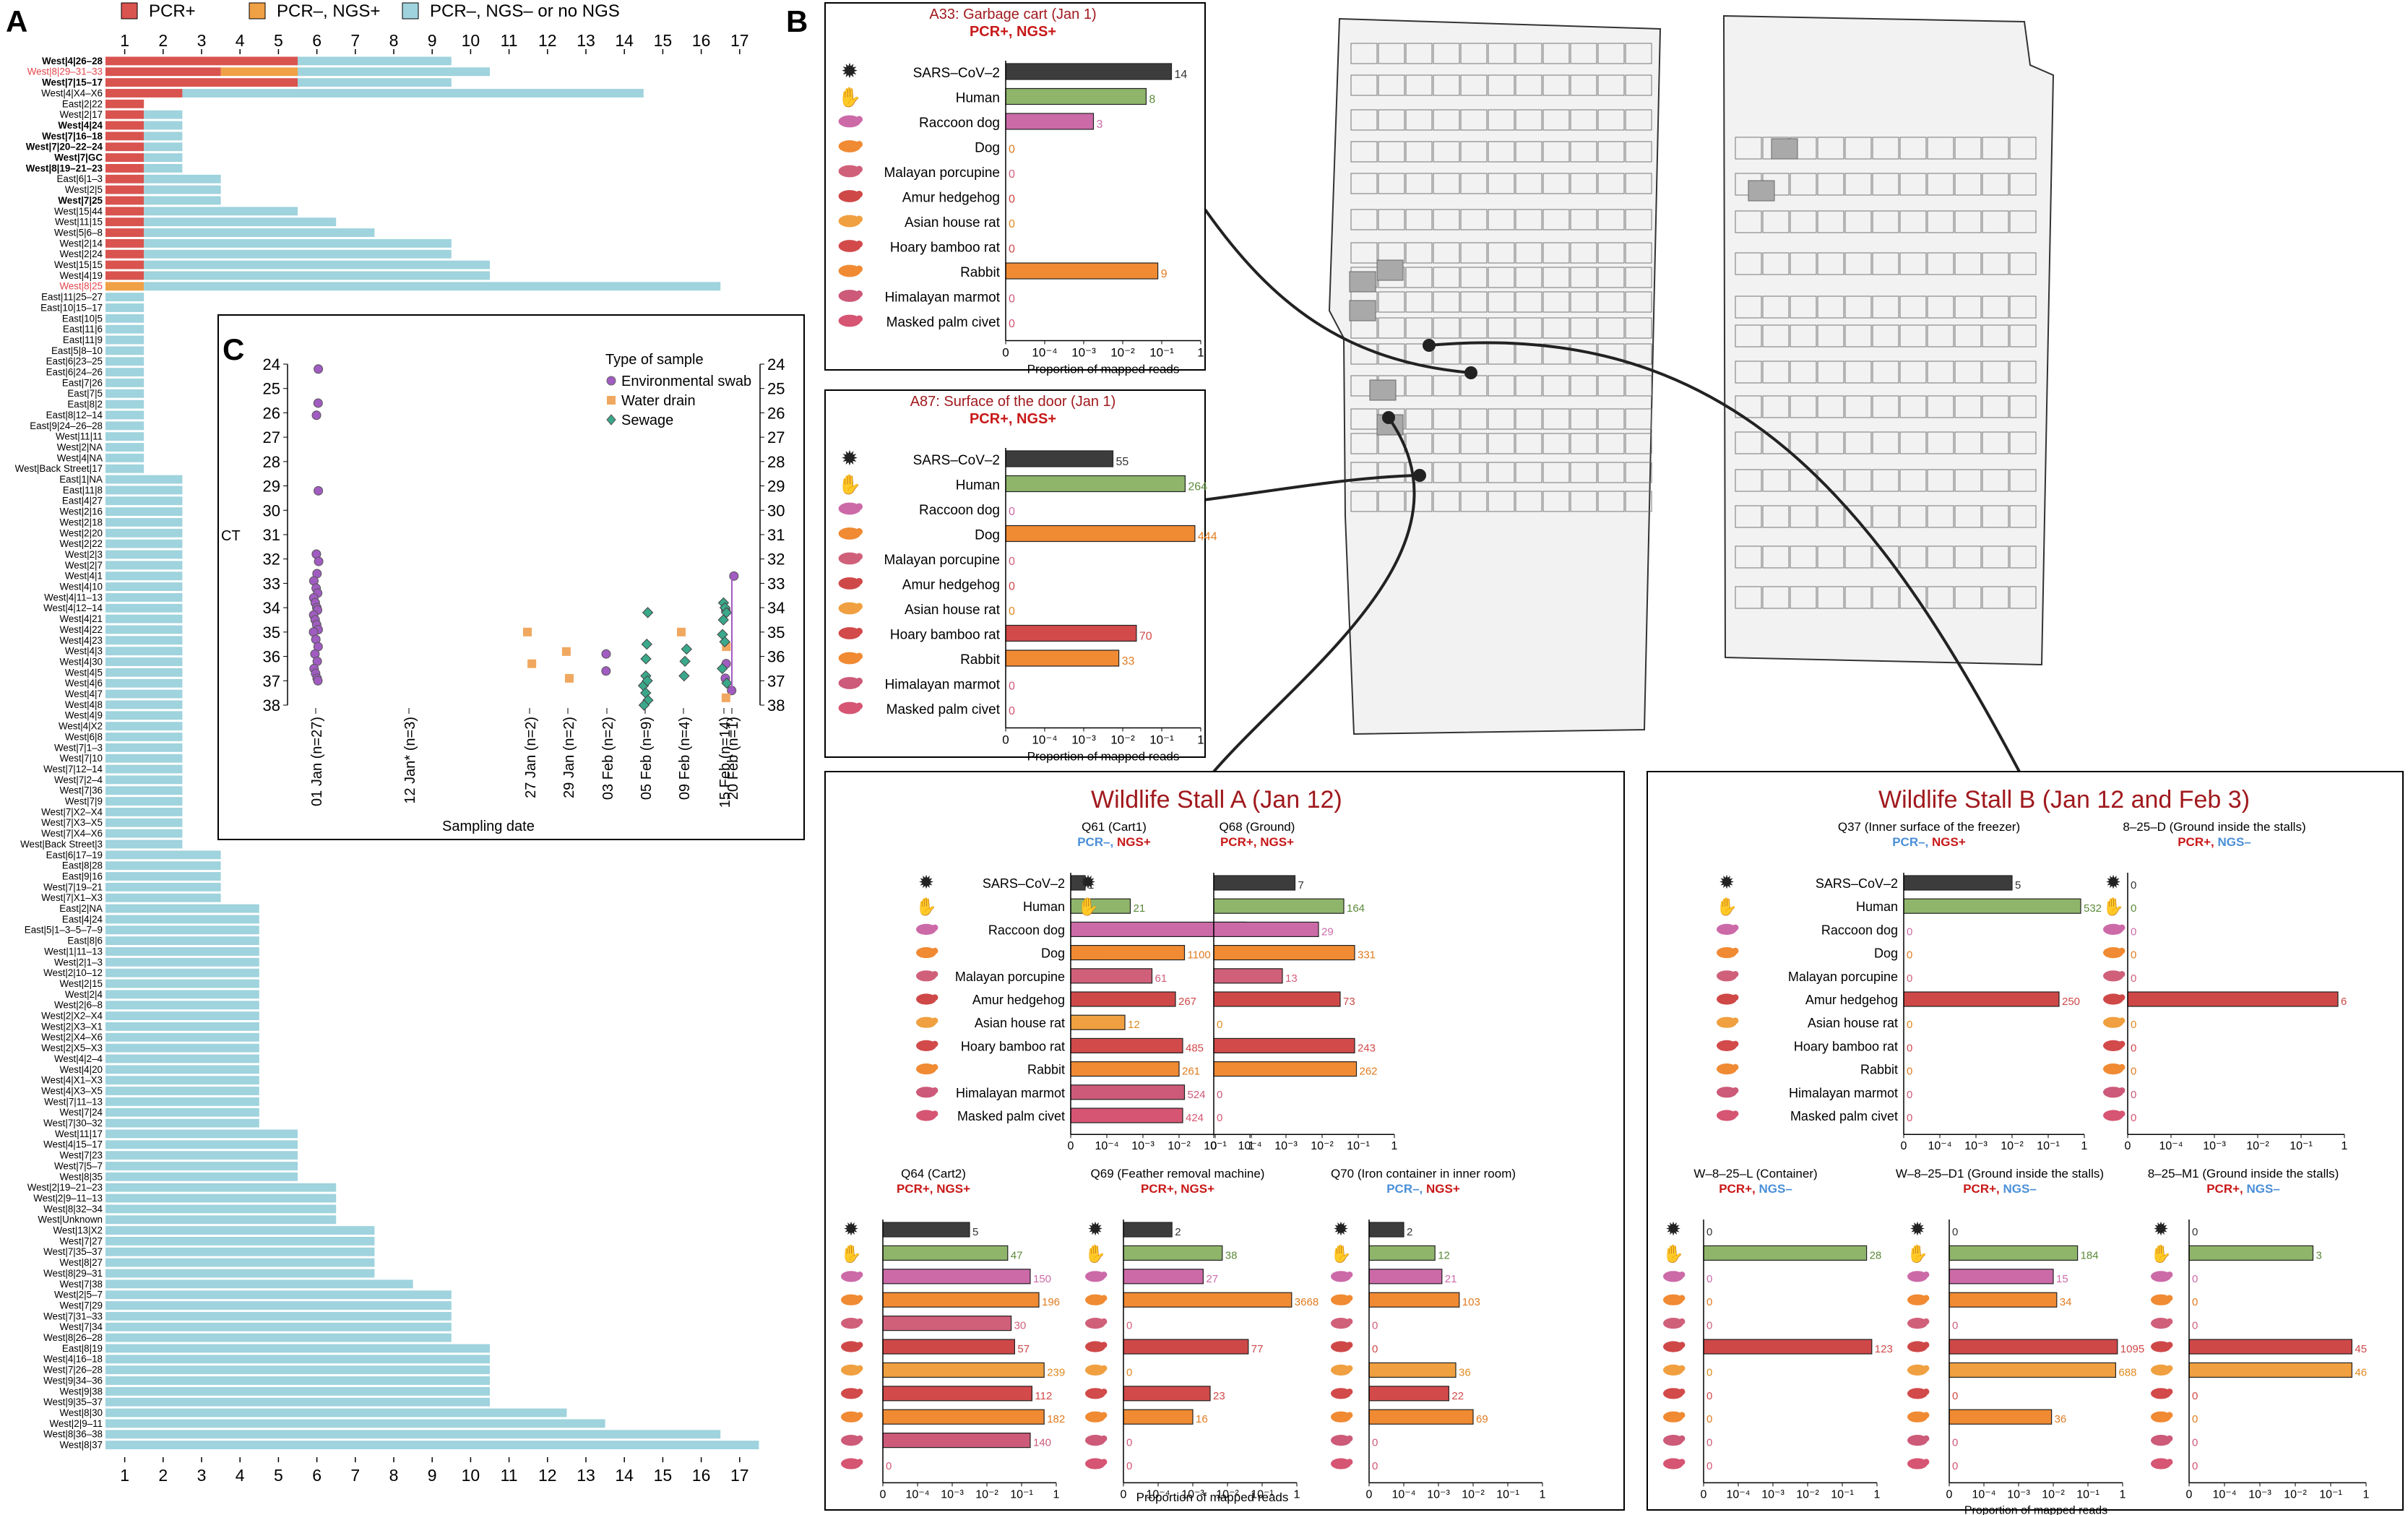 The image size is (2408, 1515). Describe the element at coordinates (2132, 1349) in the screenshot. I see `read-count: 1095` at that location.